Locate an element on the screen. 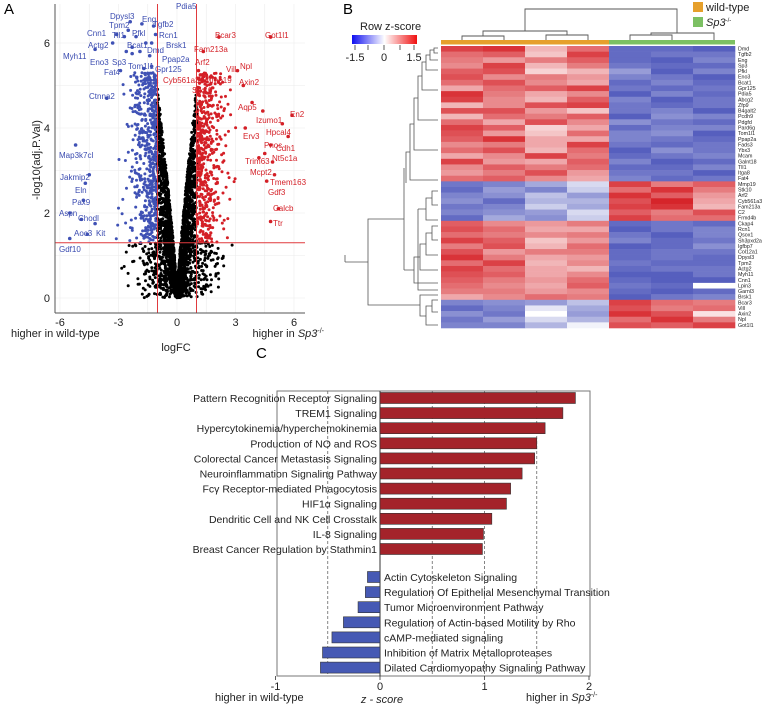  gene-label: Tgfb2 is located at coordinates (163, 24).